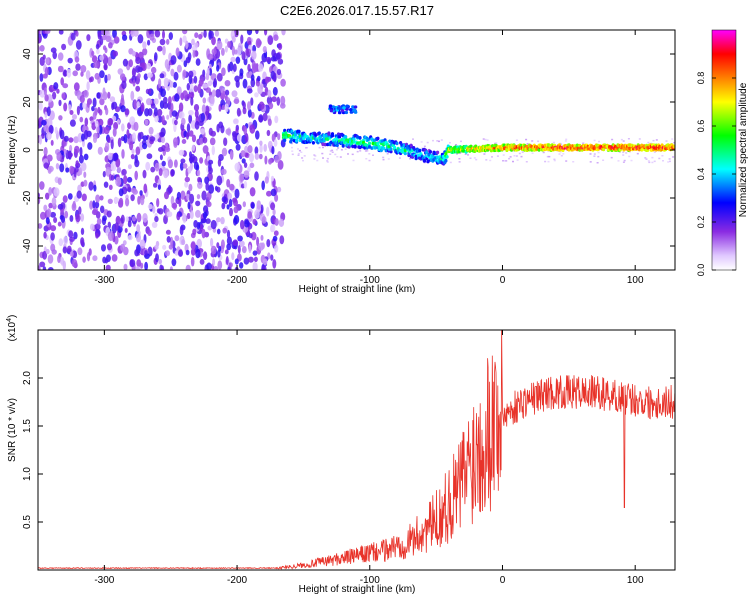 The image size is (750, 600). What do you see at coordinates (503, 580) in the screenshot?
I see `x-tick-label: 0` at bounding box center [503, 580].